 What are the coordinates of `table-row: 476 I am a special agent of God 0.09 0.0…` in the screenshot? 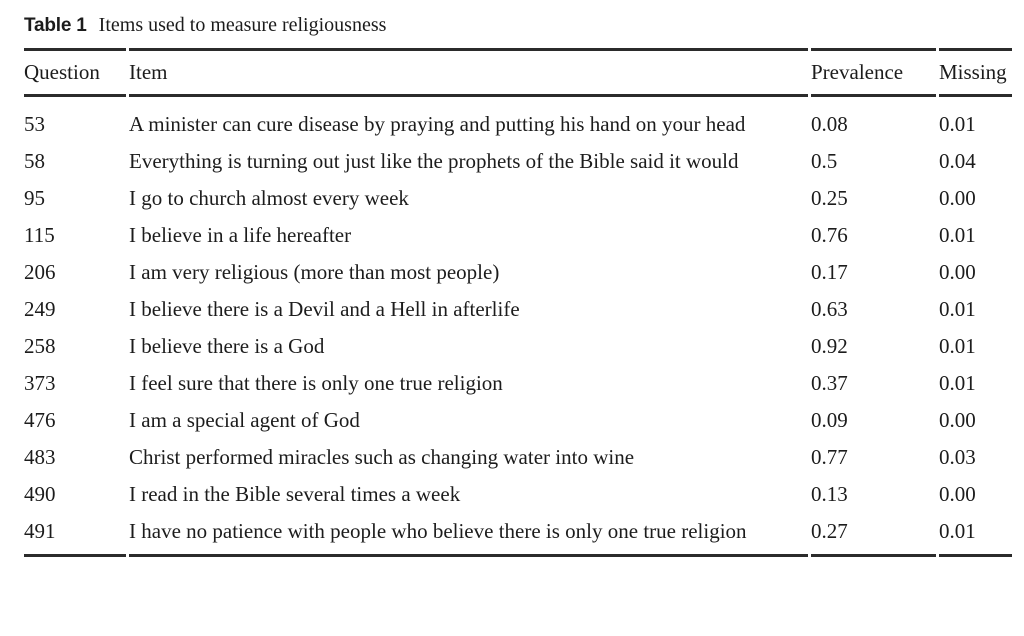 It's located at (518, 420).